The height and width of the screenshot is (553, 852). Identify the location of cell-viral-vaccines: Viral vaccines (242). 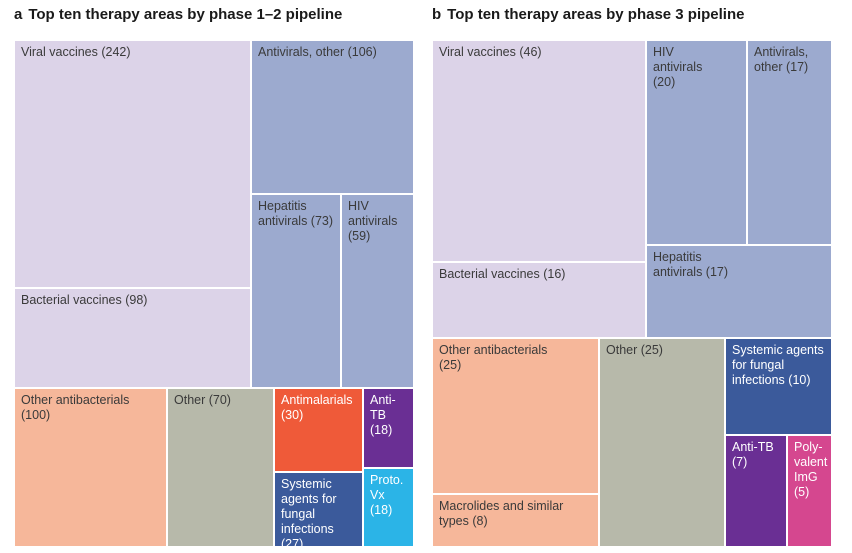
(132, 164).